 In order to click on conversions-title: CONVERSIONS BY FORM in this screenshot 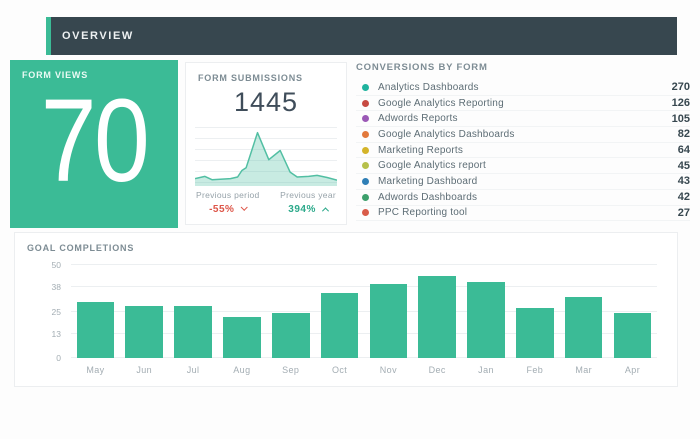, I will do `click(422, 67)`.